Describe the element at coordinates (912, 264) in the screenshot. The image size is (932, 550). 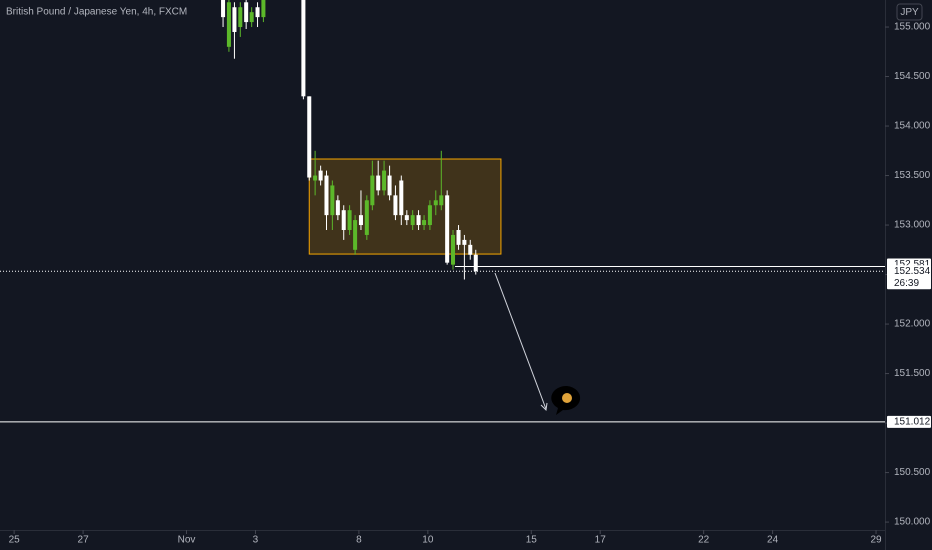
I see `price-label: 152.581` at that location.